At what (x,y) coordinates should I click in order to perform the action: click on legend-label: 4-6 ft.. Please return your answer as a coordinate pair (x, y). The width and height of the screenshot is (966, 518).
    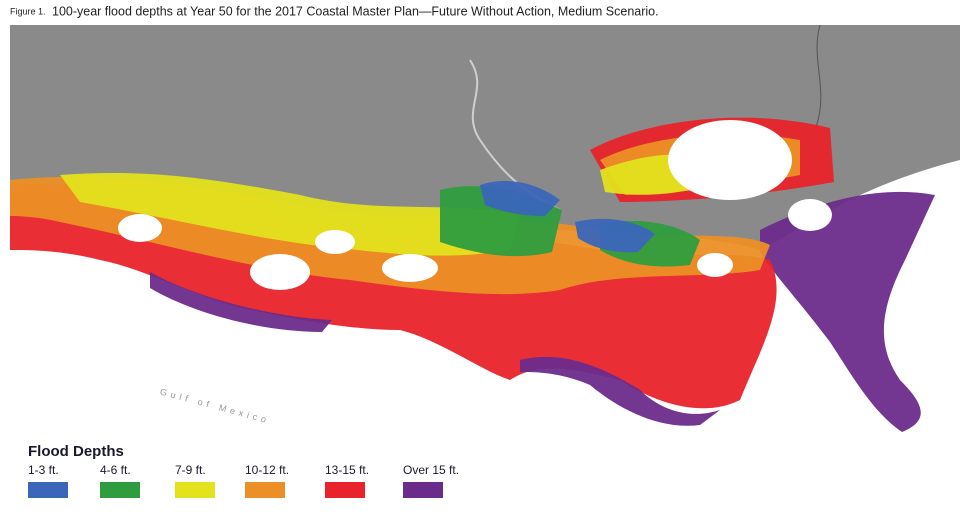
    Looking at the image, I should click on (115, 470).